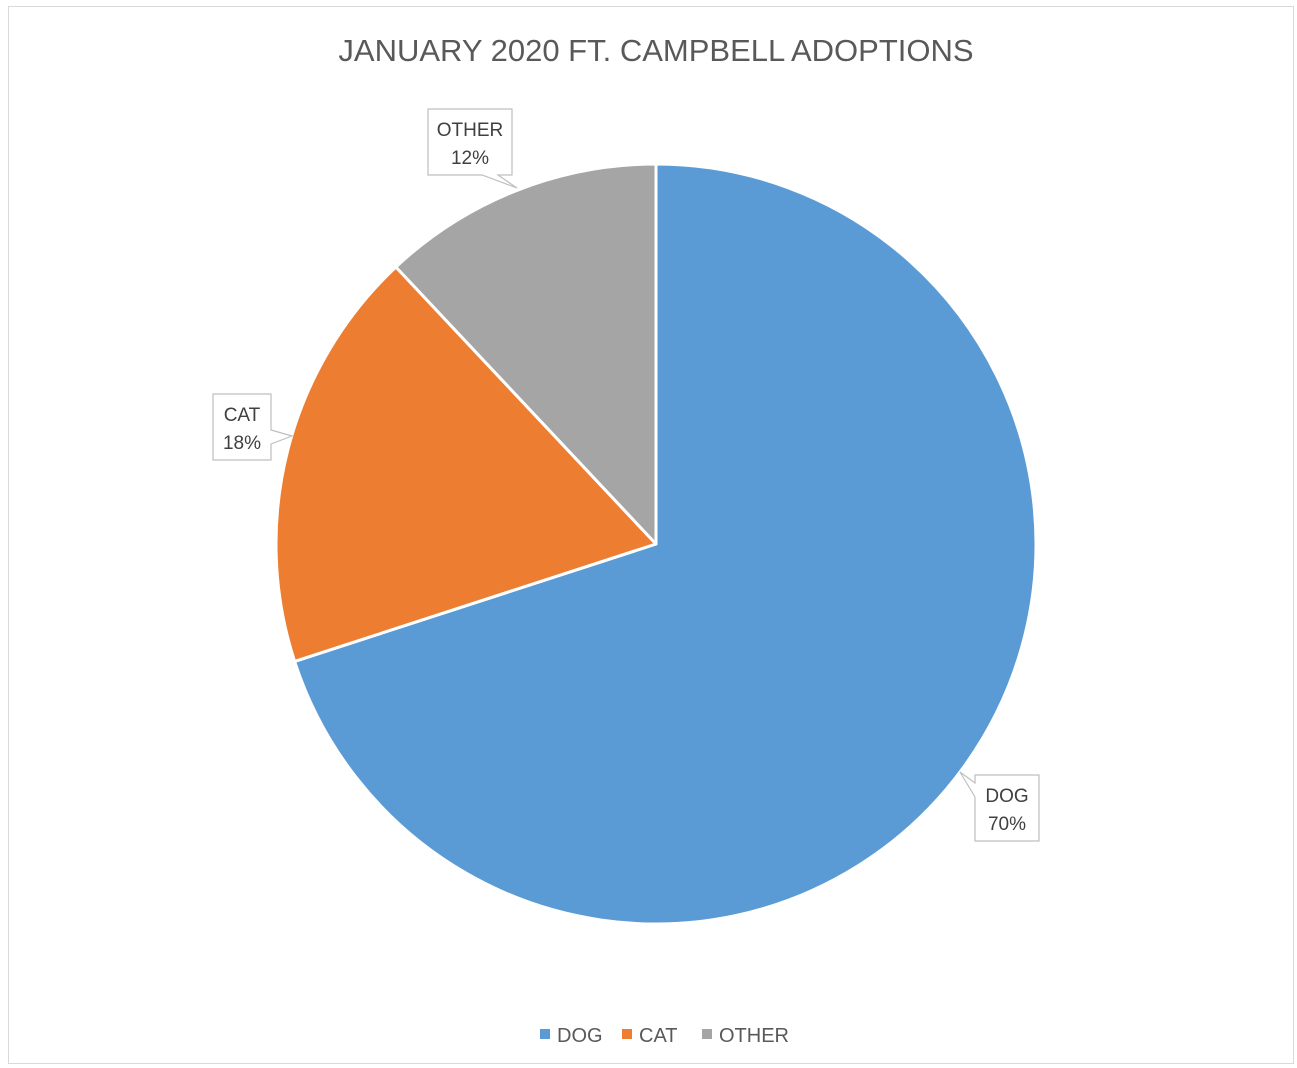 The image size is (1297, 1068). I want to click on legend-label: DOG, so click(580, 1036).